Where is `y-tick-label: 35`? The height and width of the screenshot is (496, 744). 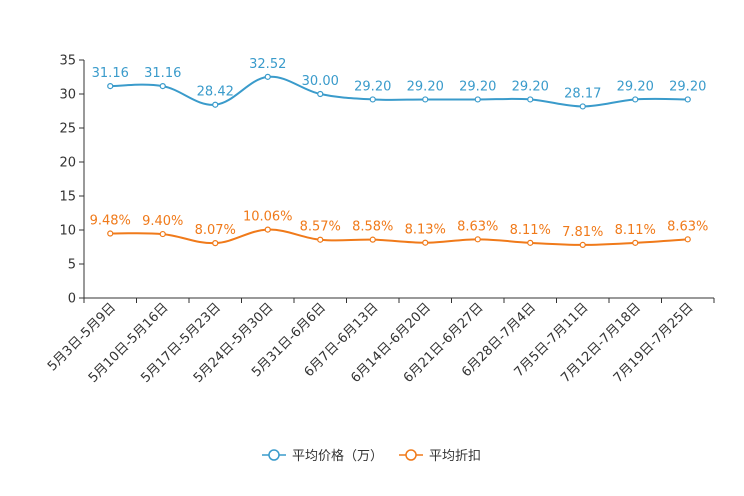 y-tick-label: 35 is located at coordinates (67, 61).